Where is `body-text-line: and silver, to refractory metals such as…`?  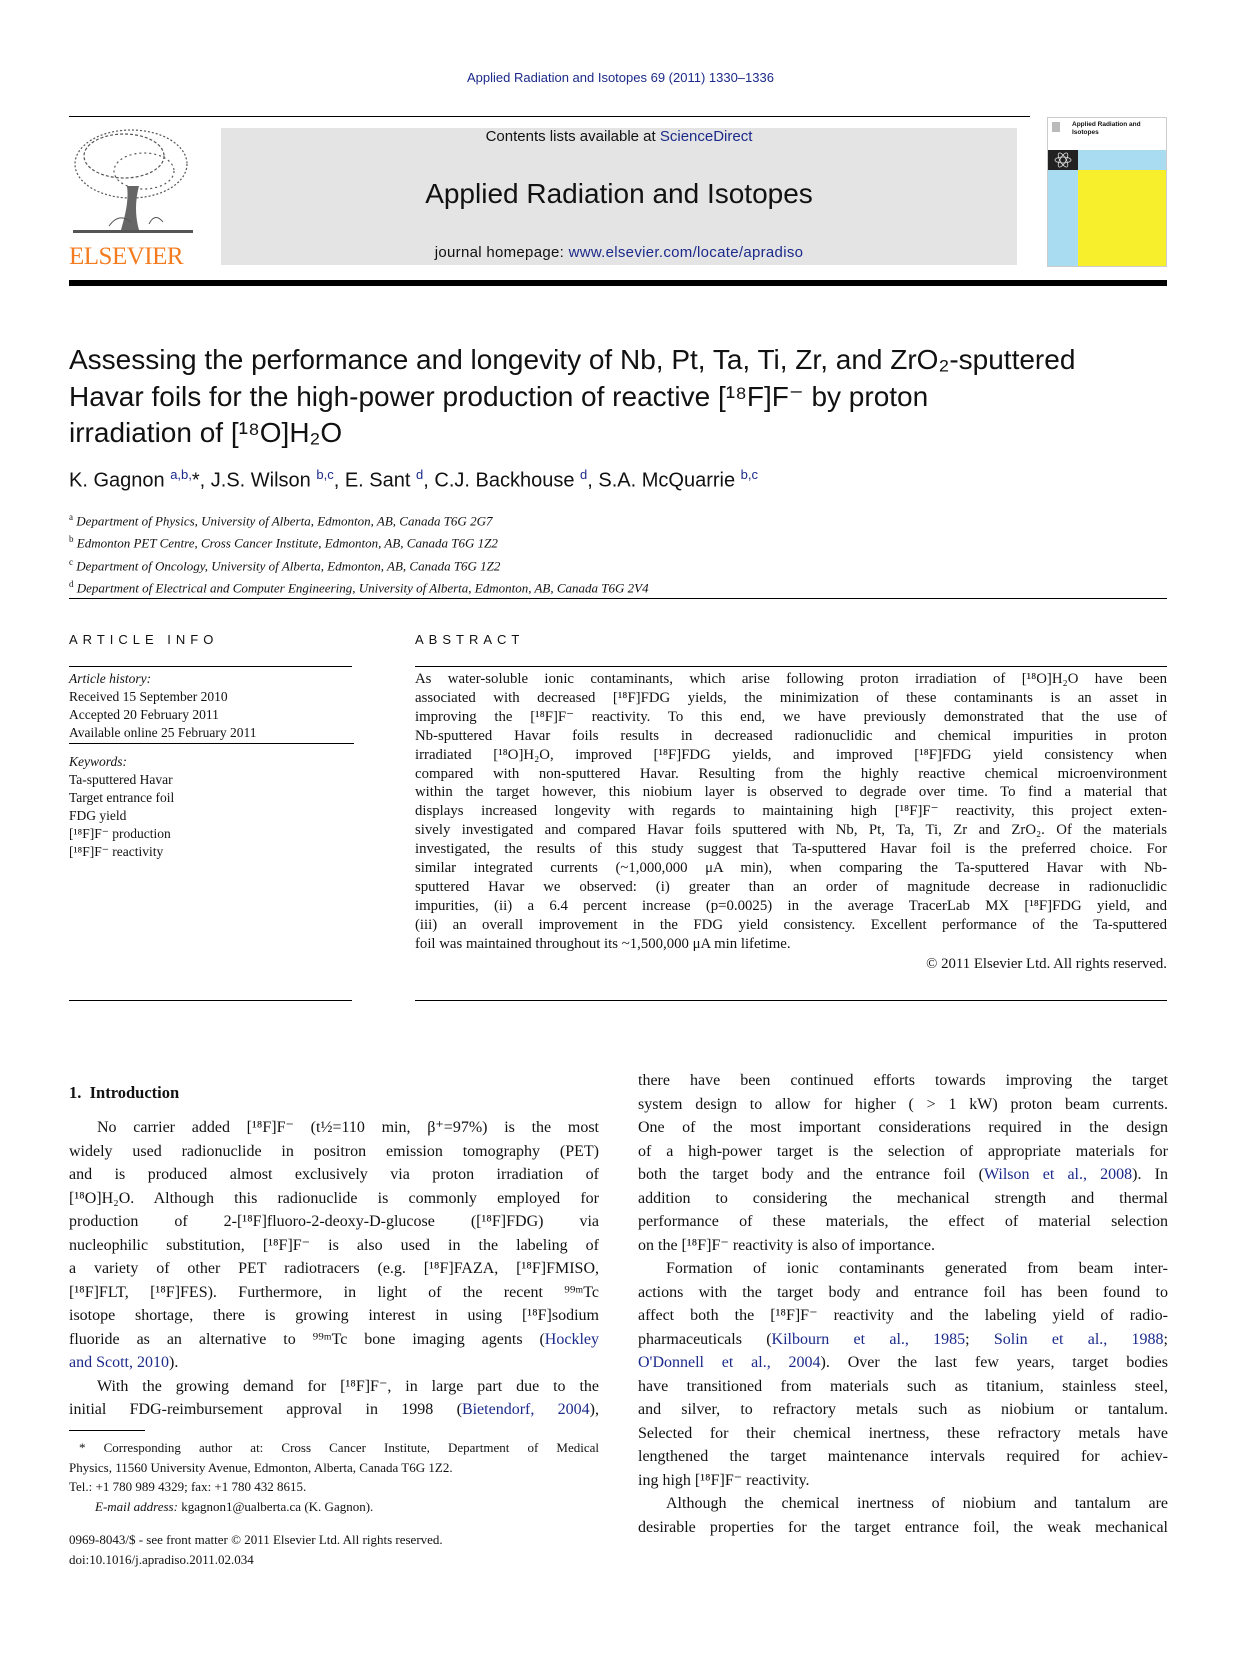
body-text-line: and silver, to refractory metals such as… is located at coordinates (903, 1409).